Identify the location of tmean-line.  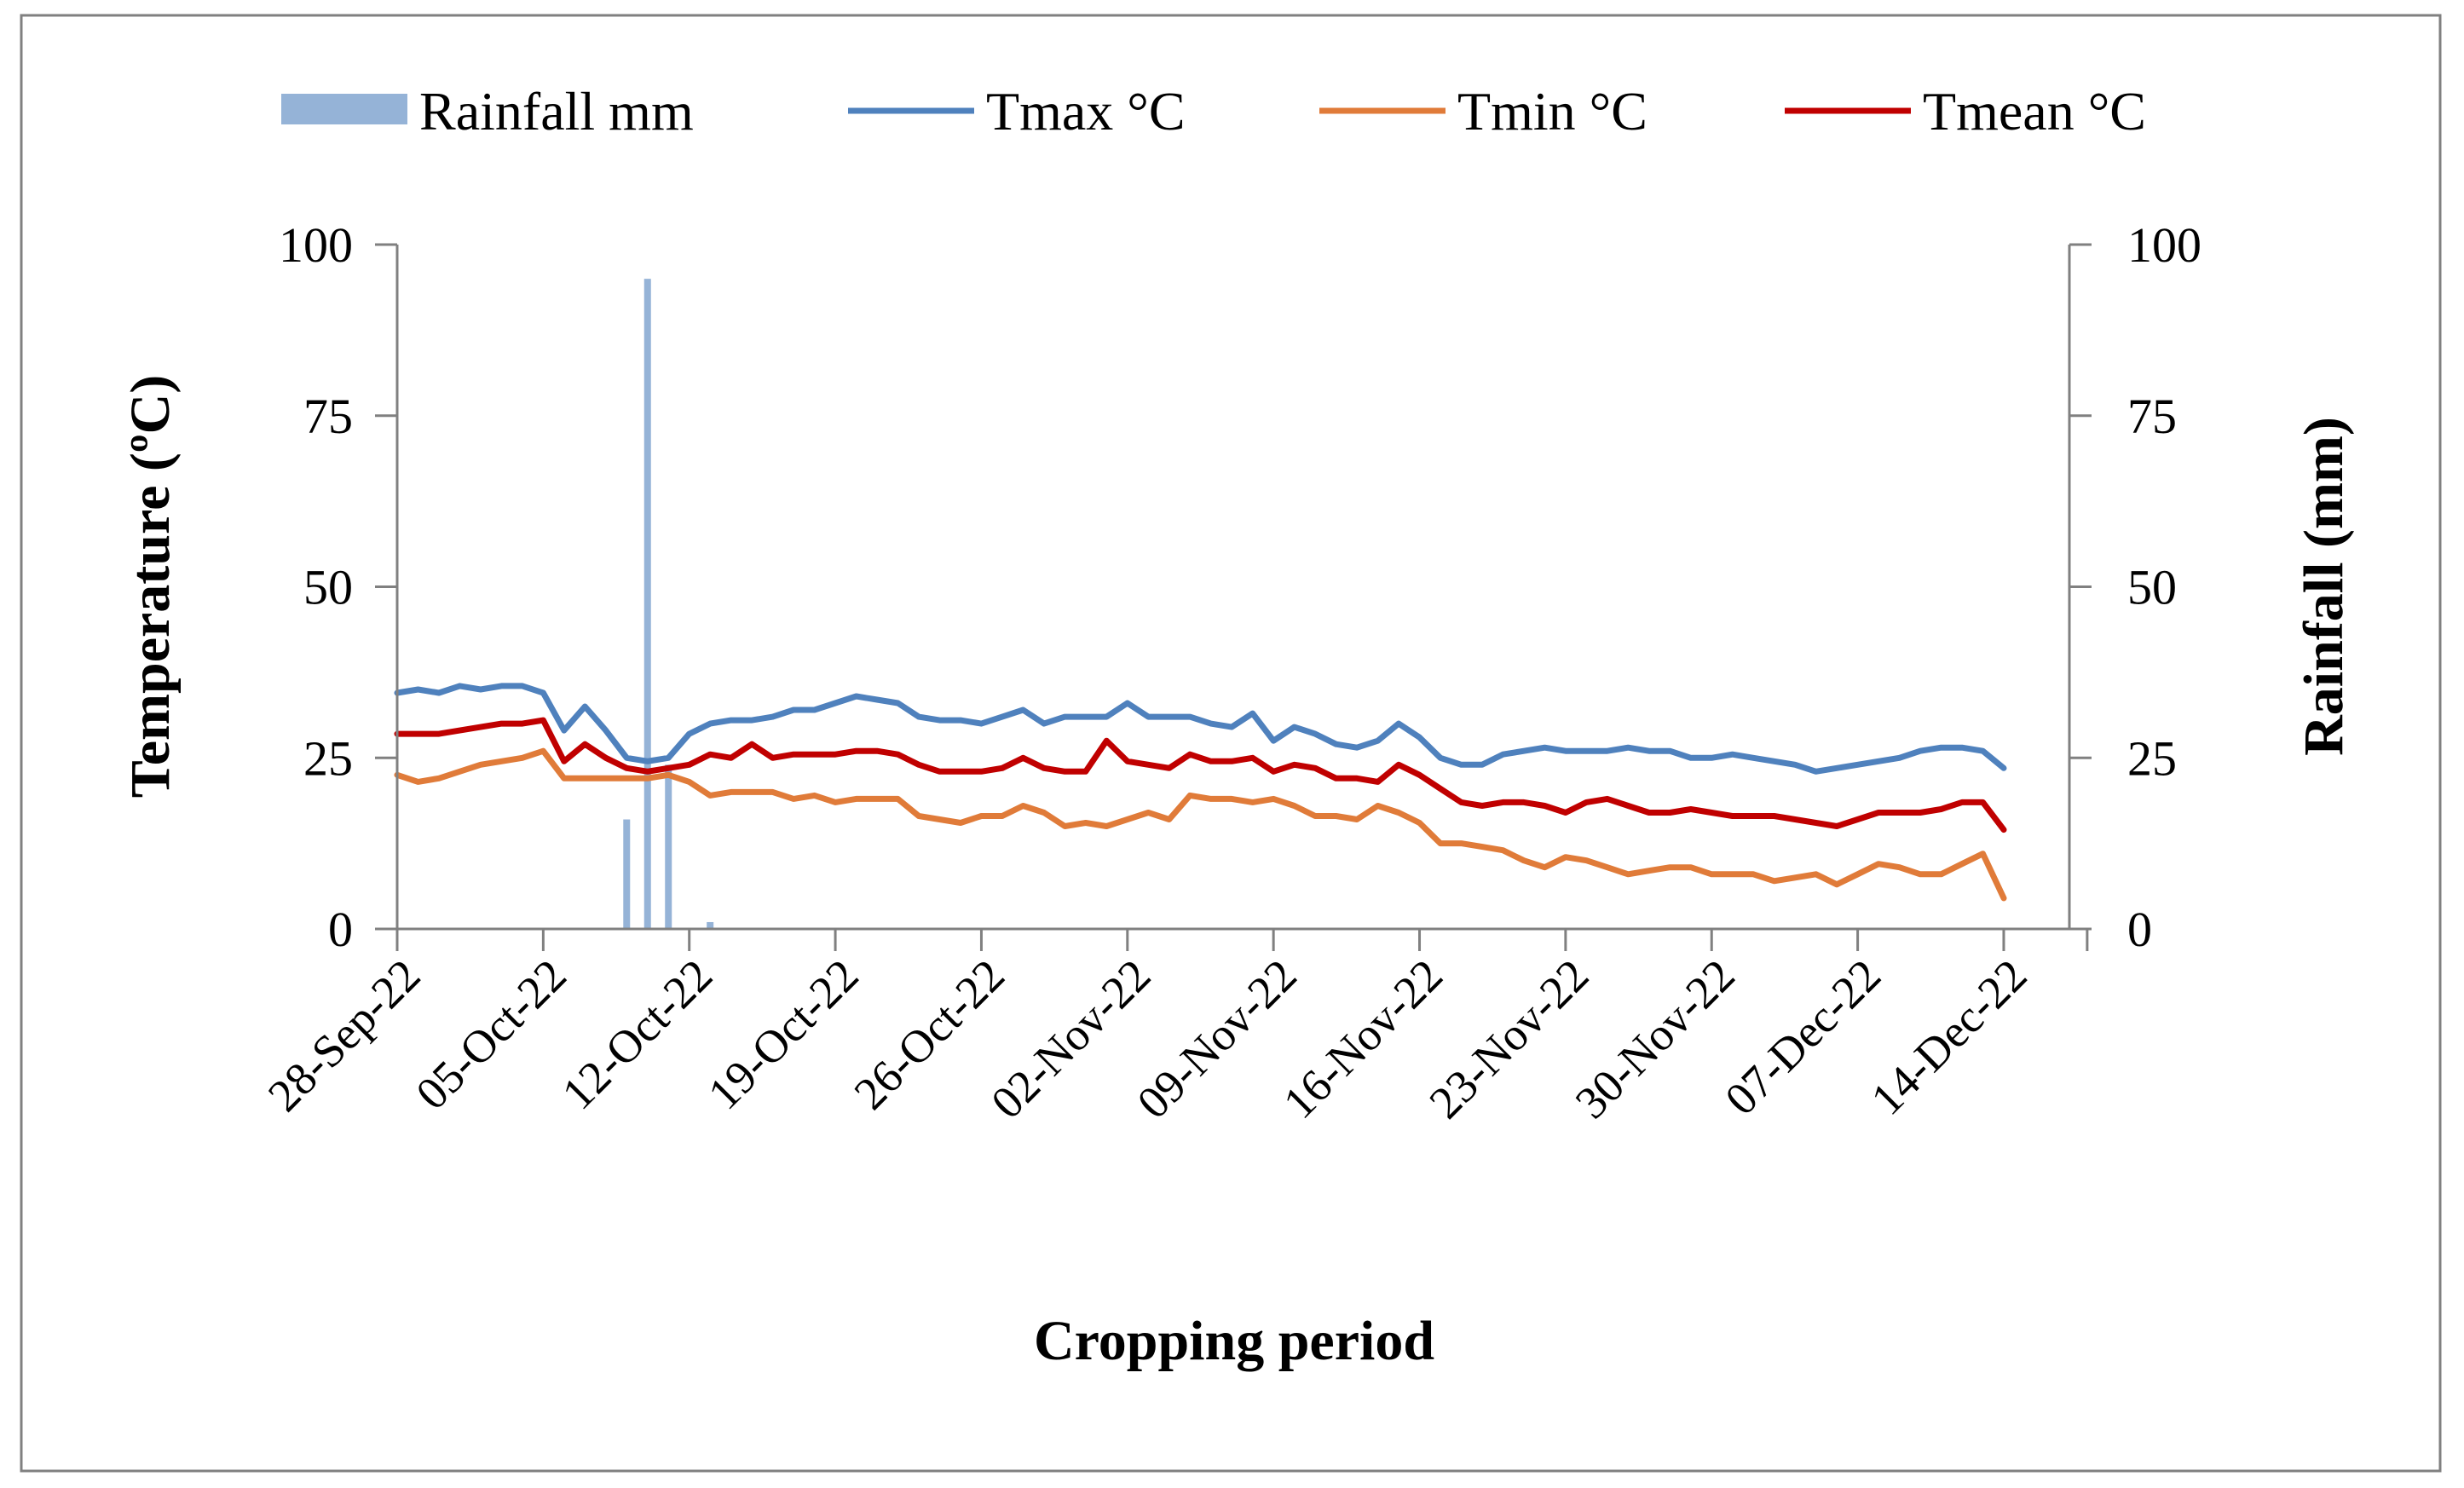
(1200, 775).